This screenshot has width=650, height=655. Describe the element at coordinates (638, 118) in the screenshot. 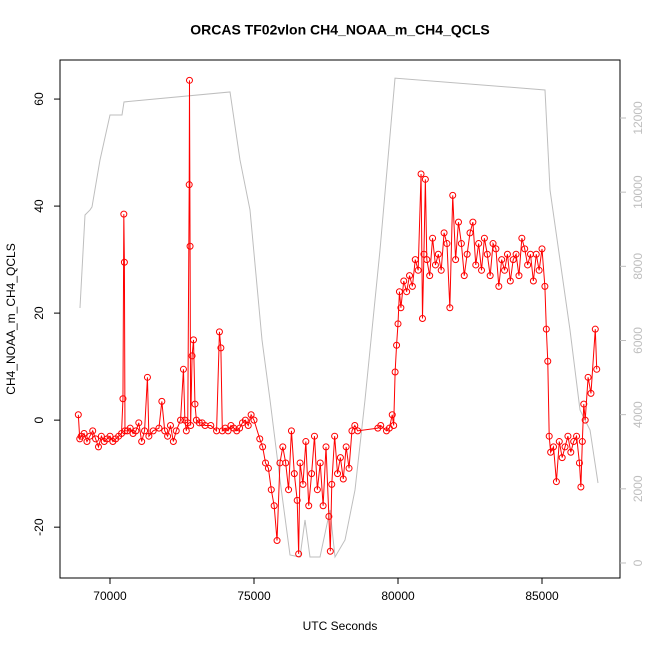

I see `y2-tick-label: 12000` at that location.